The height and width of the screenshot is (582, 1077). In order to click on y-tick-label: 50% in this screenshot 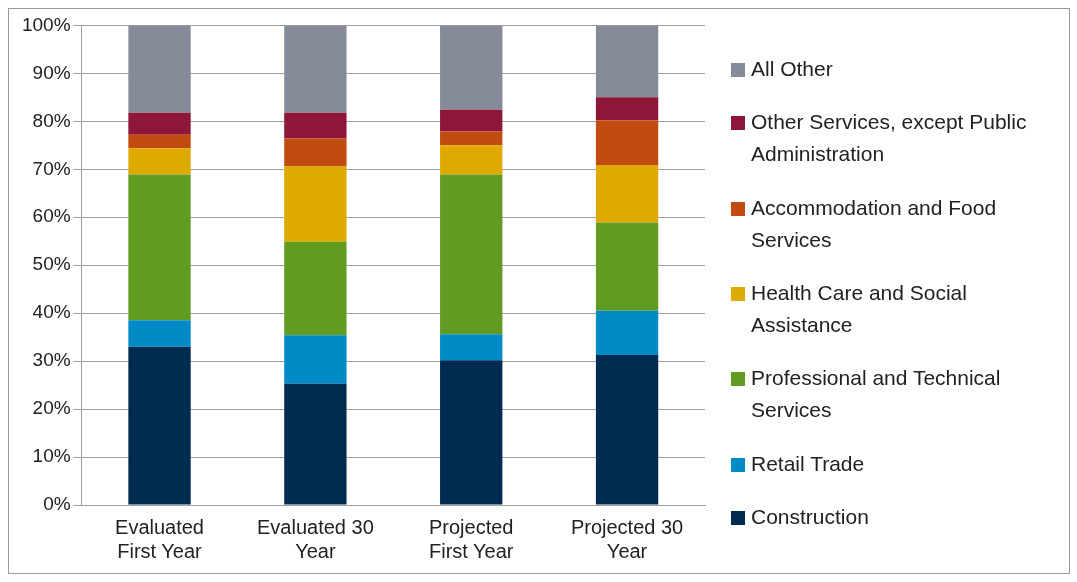, I will do `click(51, 264)`.